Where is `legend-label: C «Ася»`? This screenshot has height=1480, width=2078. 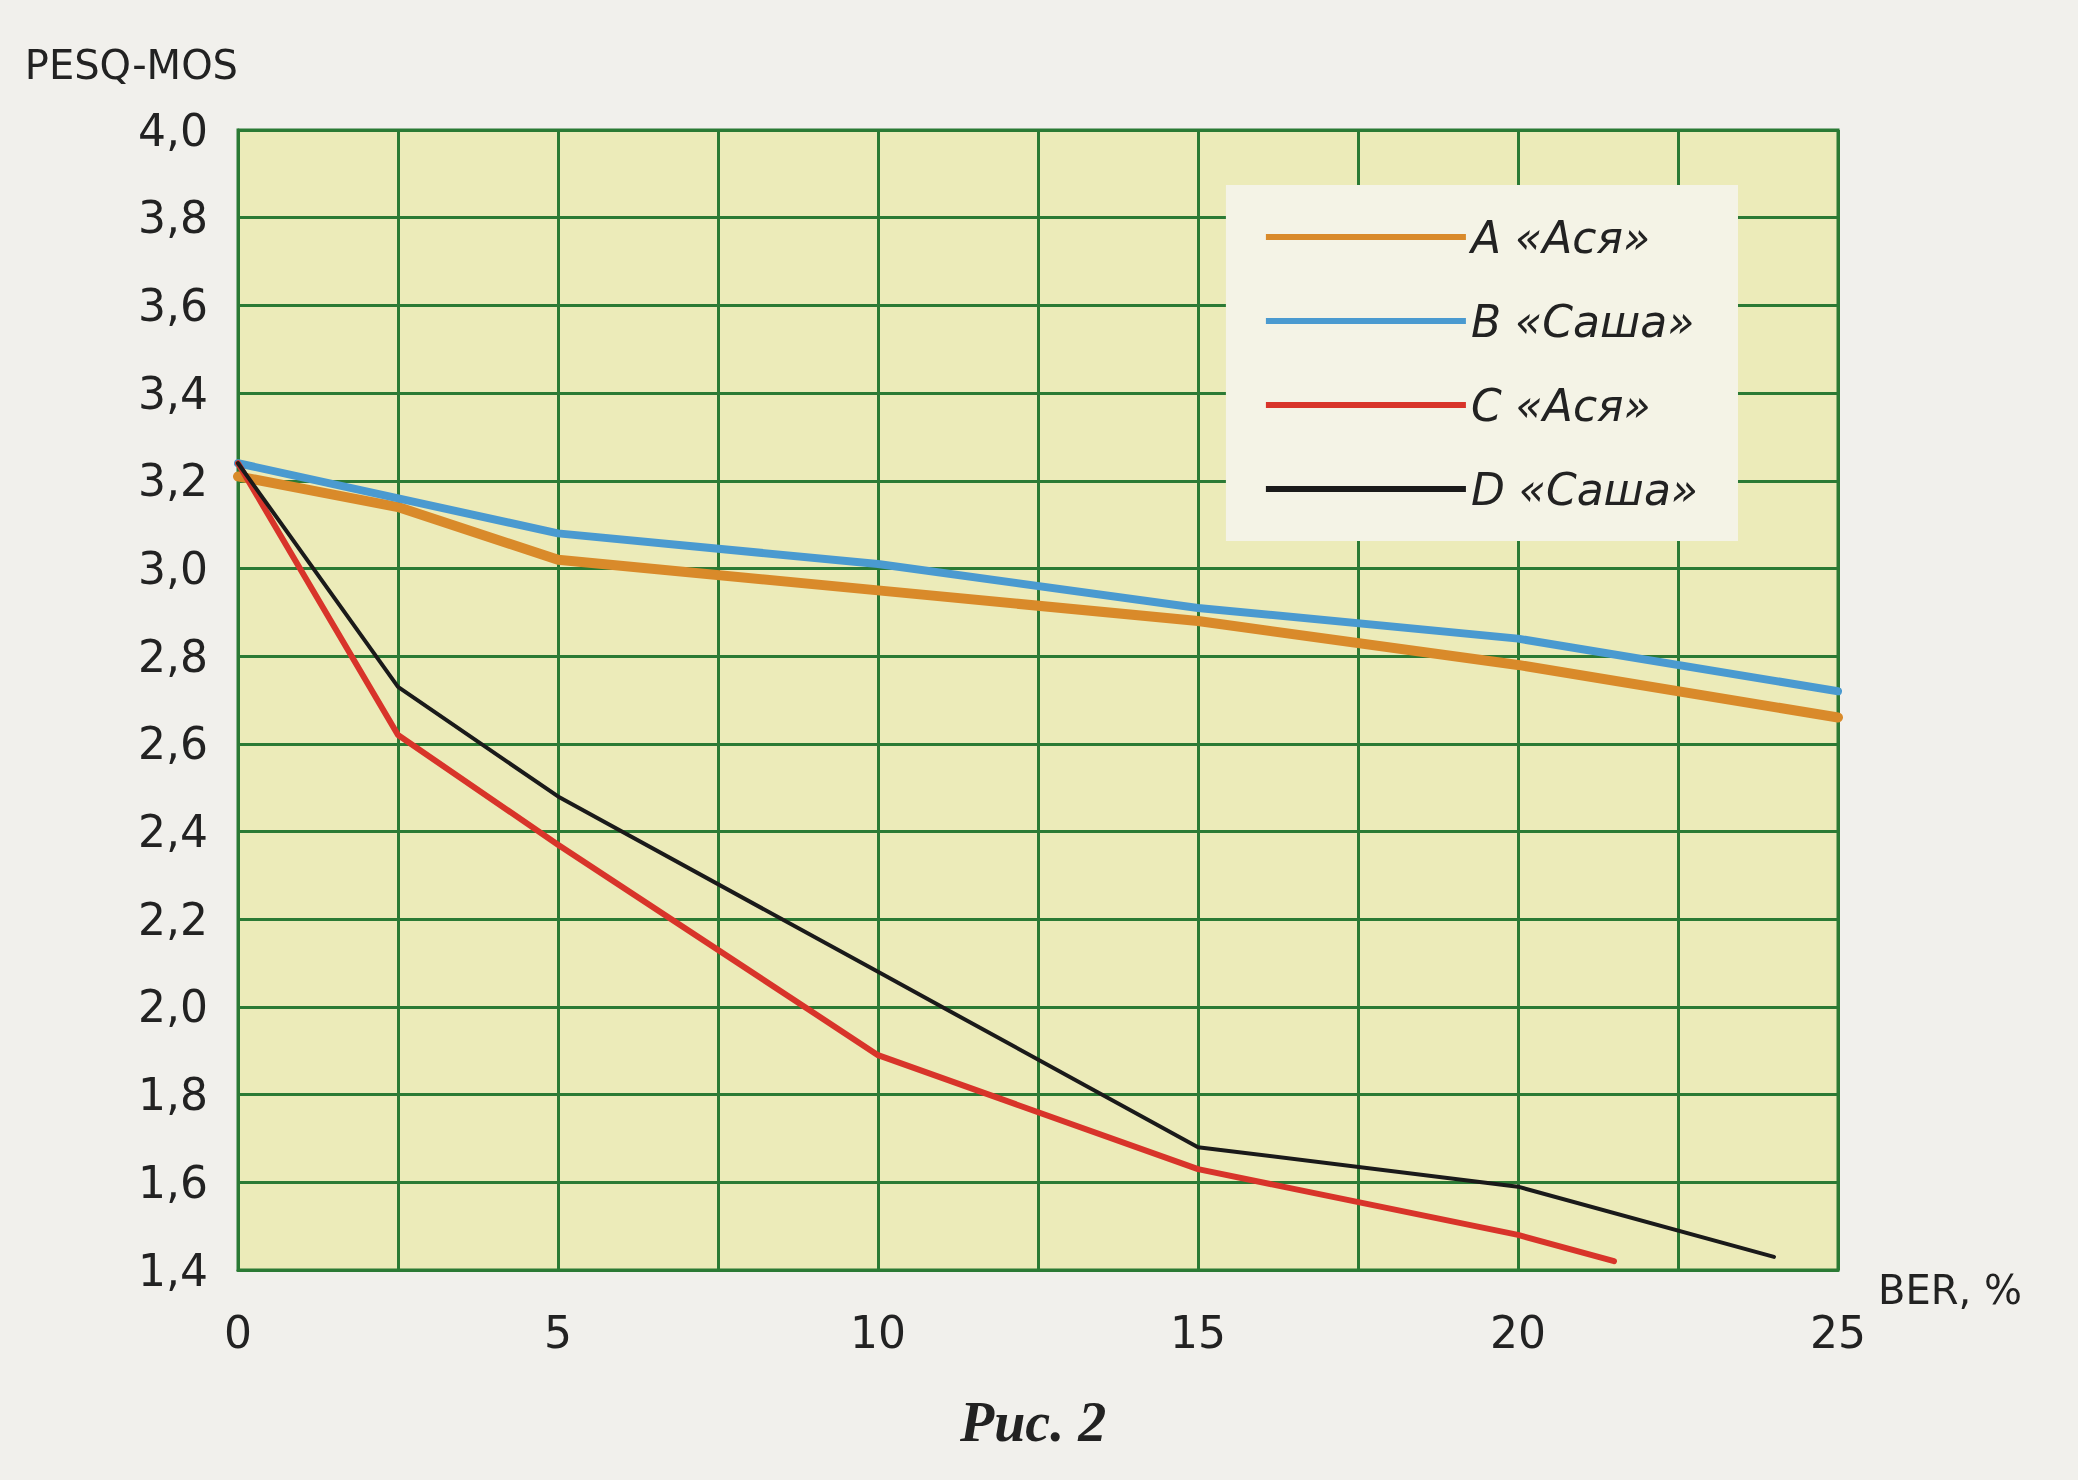
legend-label: C «Ася» is located at coordinates (1560, 405).